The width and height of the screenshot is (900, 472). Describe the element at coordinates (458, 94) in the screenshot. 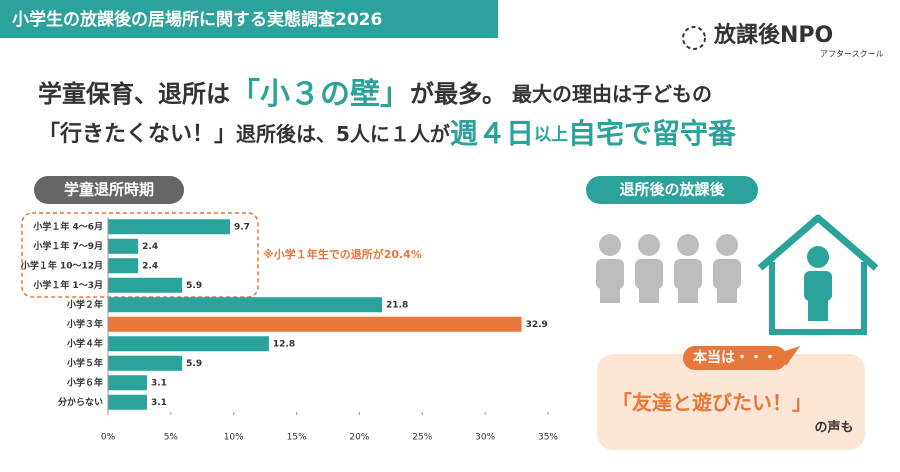

I see `headline-part: が最多。` at that location.